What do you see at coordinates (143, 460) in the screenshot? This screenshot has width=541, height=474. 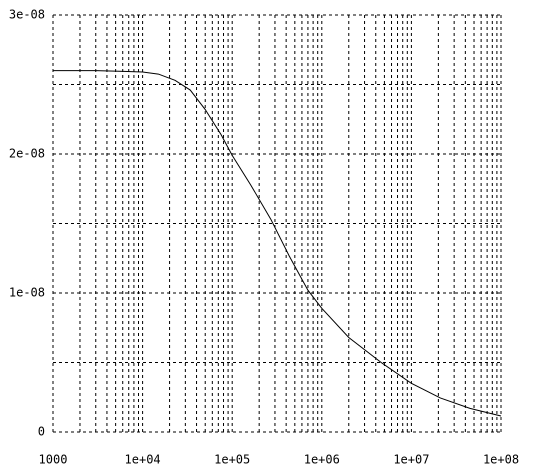 I see `x-tick-label: 1e+04` at bounding box center [143, 460].